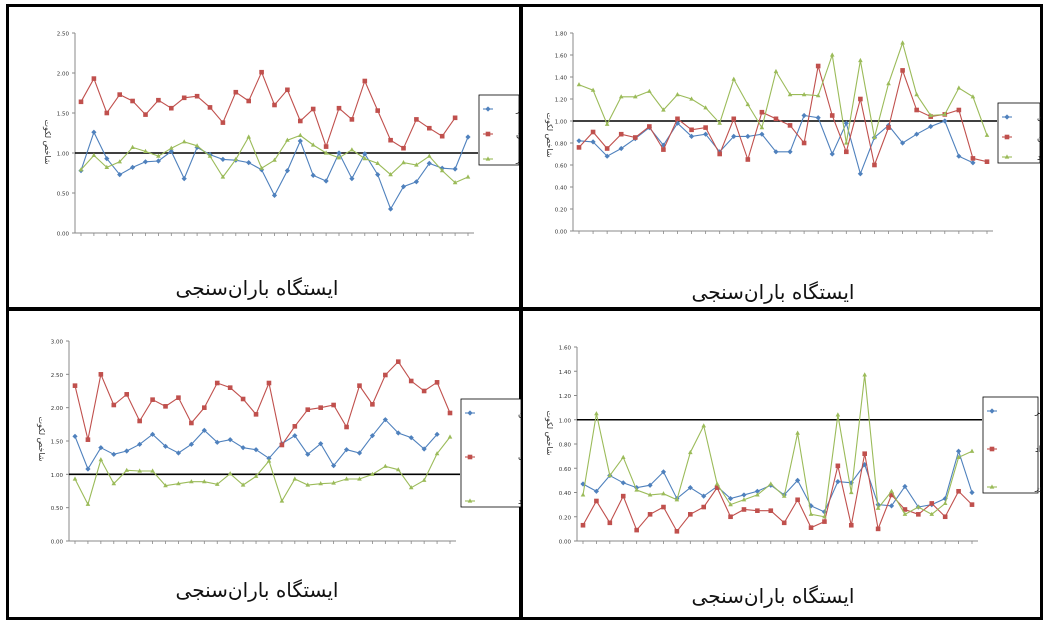 Image resolution: width=1045 pixels, height=622 pixels. I want to click on legend-label: فروردین, so click(520, 414).